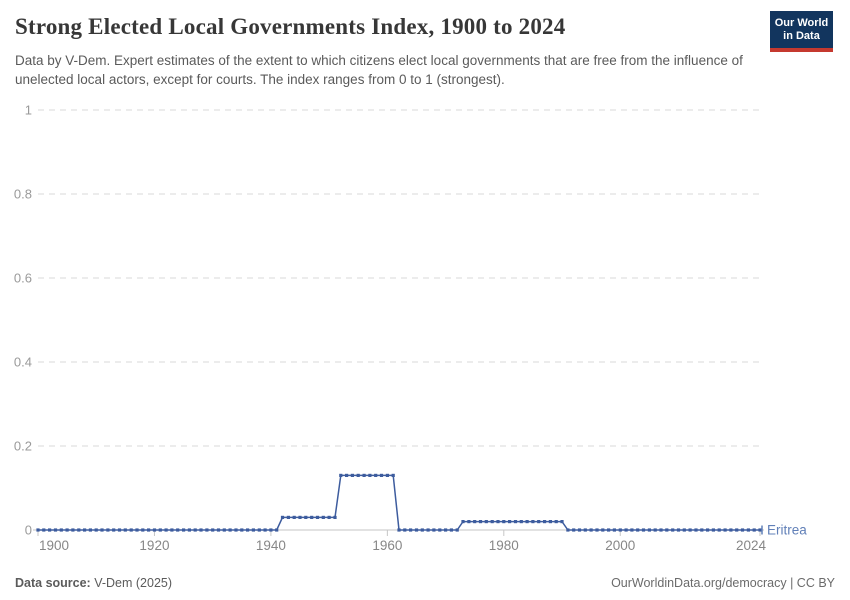 The height and width of the screenshot is (600, 850). What do you see at coordinates (801, 36) in the screenshot?
I see `owid-logo-line2: in Data` at bounding box center [801, 36].